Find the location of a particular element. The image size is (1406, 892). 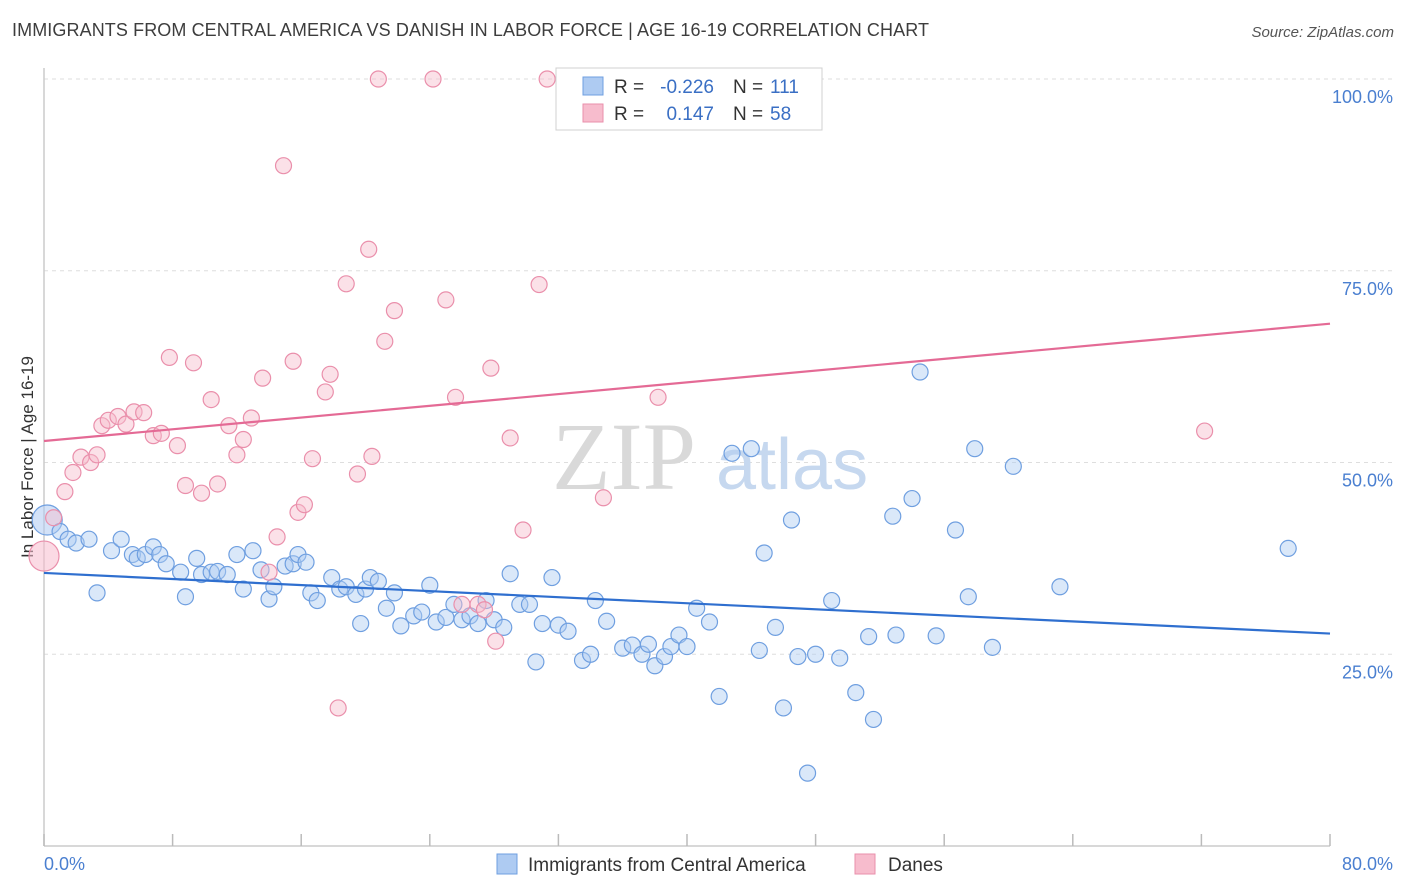

legend-n-value-pink: 58 is located at coordinates (780, 114).